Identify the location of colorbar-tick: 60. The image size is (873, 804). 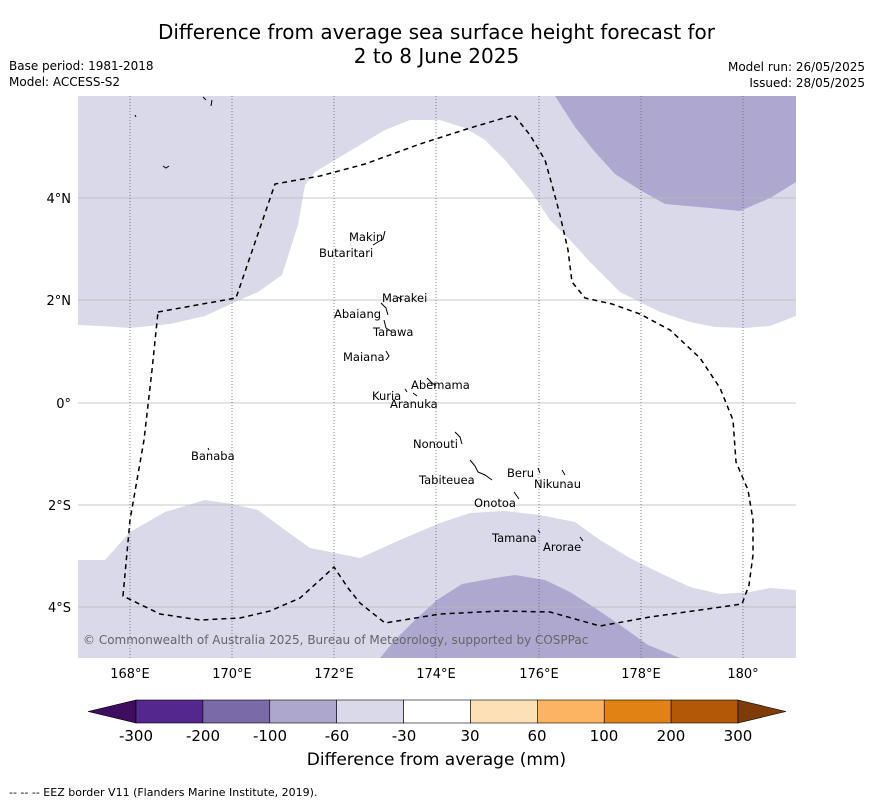
(536, 736).